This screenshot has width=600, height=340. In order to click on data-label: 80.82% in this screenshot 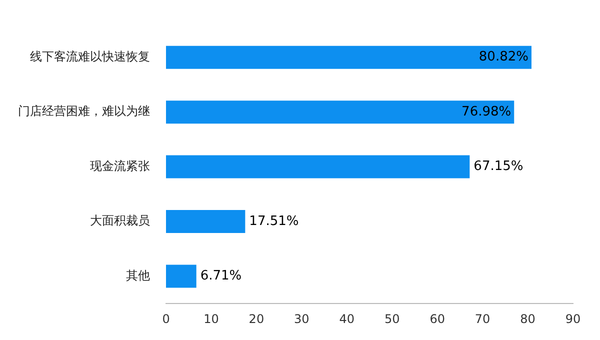, I will do `click(503, 57)`.